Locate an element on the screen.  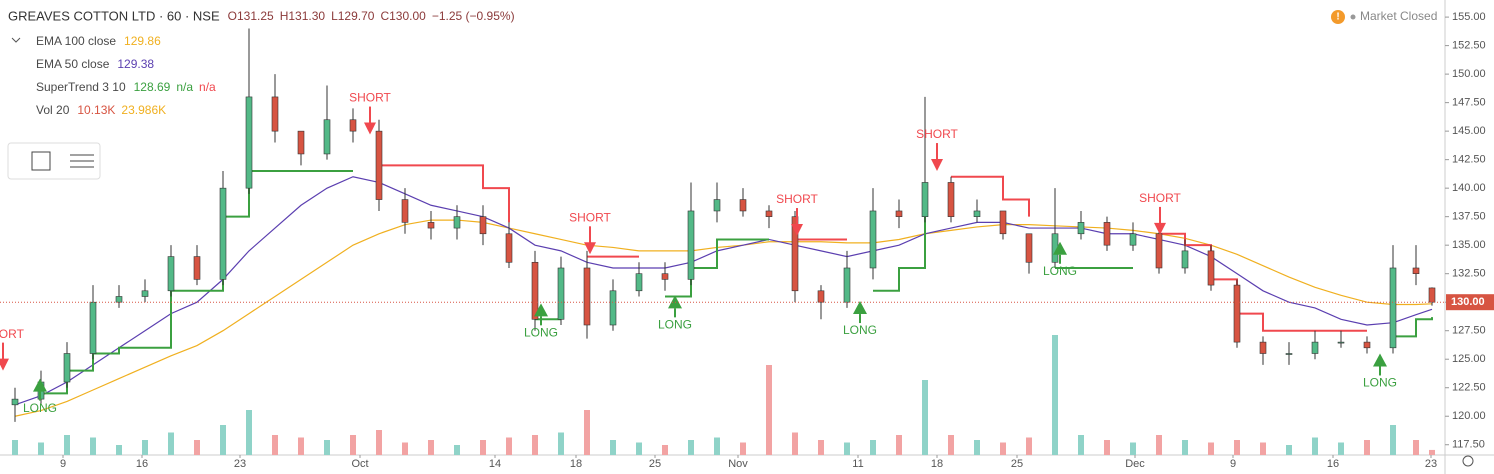
settings-icon is located at coordinates (1468, 461).